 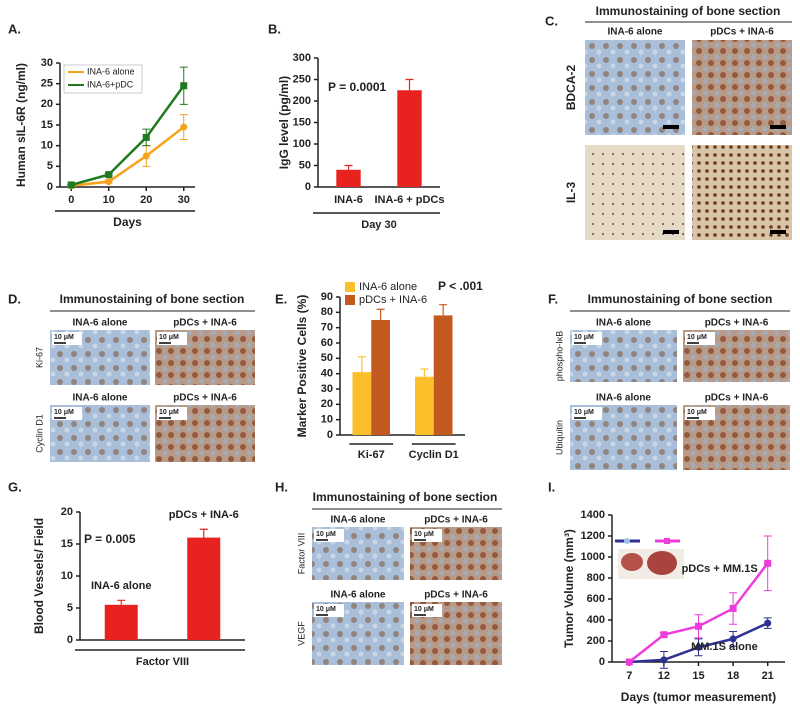 I want to click on row-label: Ubiquitin, so click(x=559, y=437).